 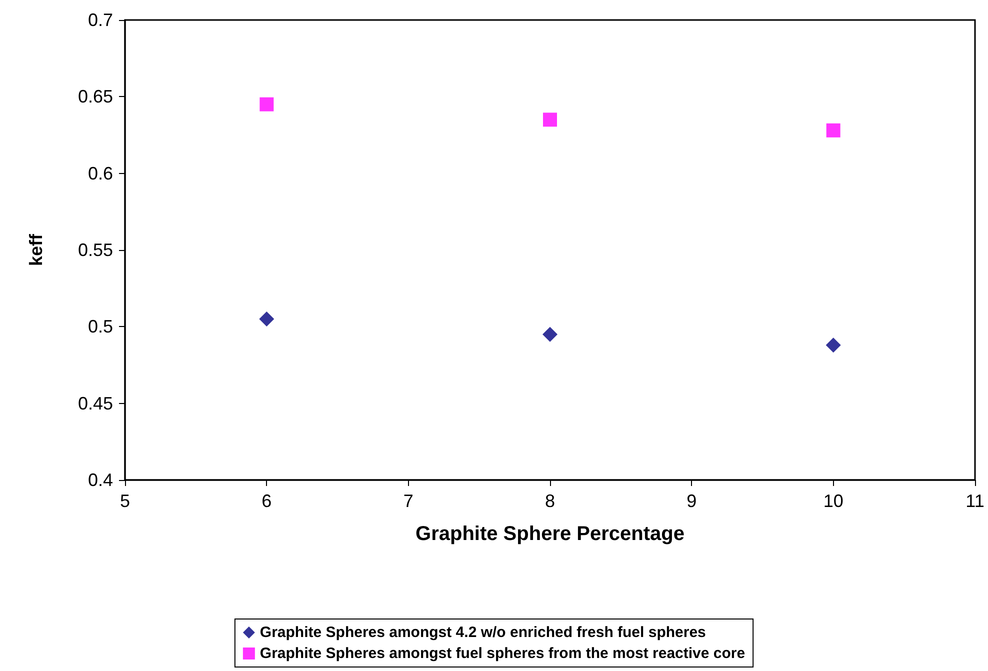 What do you see at coordinates (125, 501) in the screenshot?
I see `x-tick-label: 5` at bounding box center [125, 501].